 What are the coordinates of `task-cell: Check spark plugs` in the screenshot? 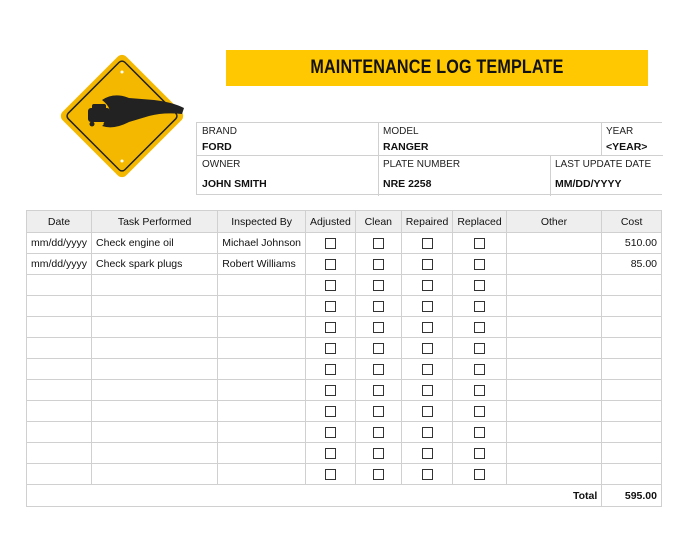 It's located at (155, 264).